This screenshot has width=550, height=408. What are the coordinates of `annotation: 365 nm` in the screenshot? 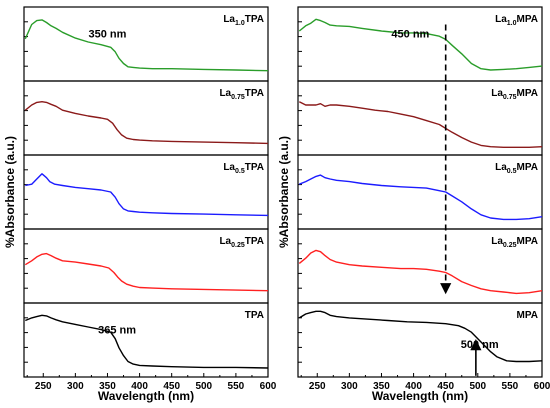 It's located at (117, 330).